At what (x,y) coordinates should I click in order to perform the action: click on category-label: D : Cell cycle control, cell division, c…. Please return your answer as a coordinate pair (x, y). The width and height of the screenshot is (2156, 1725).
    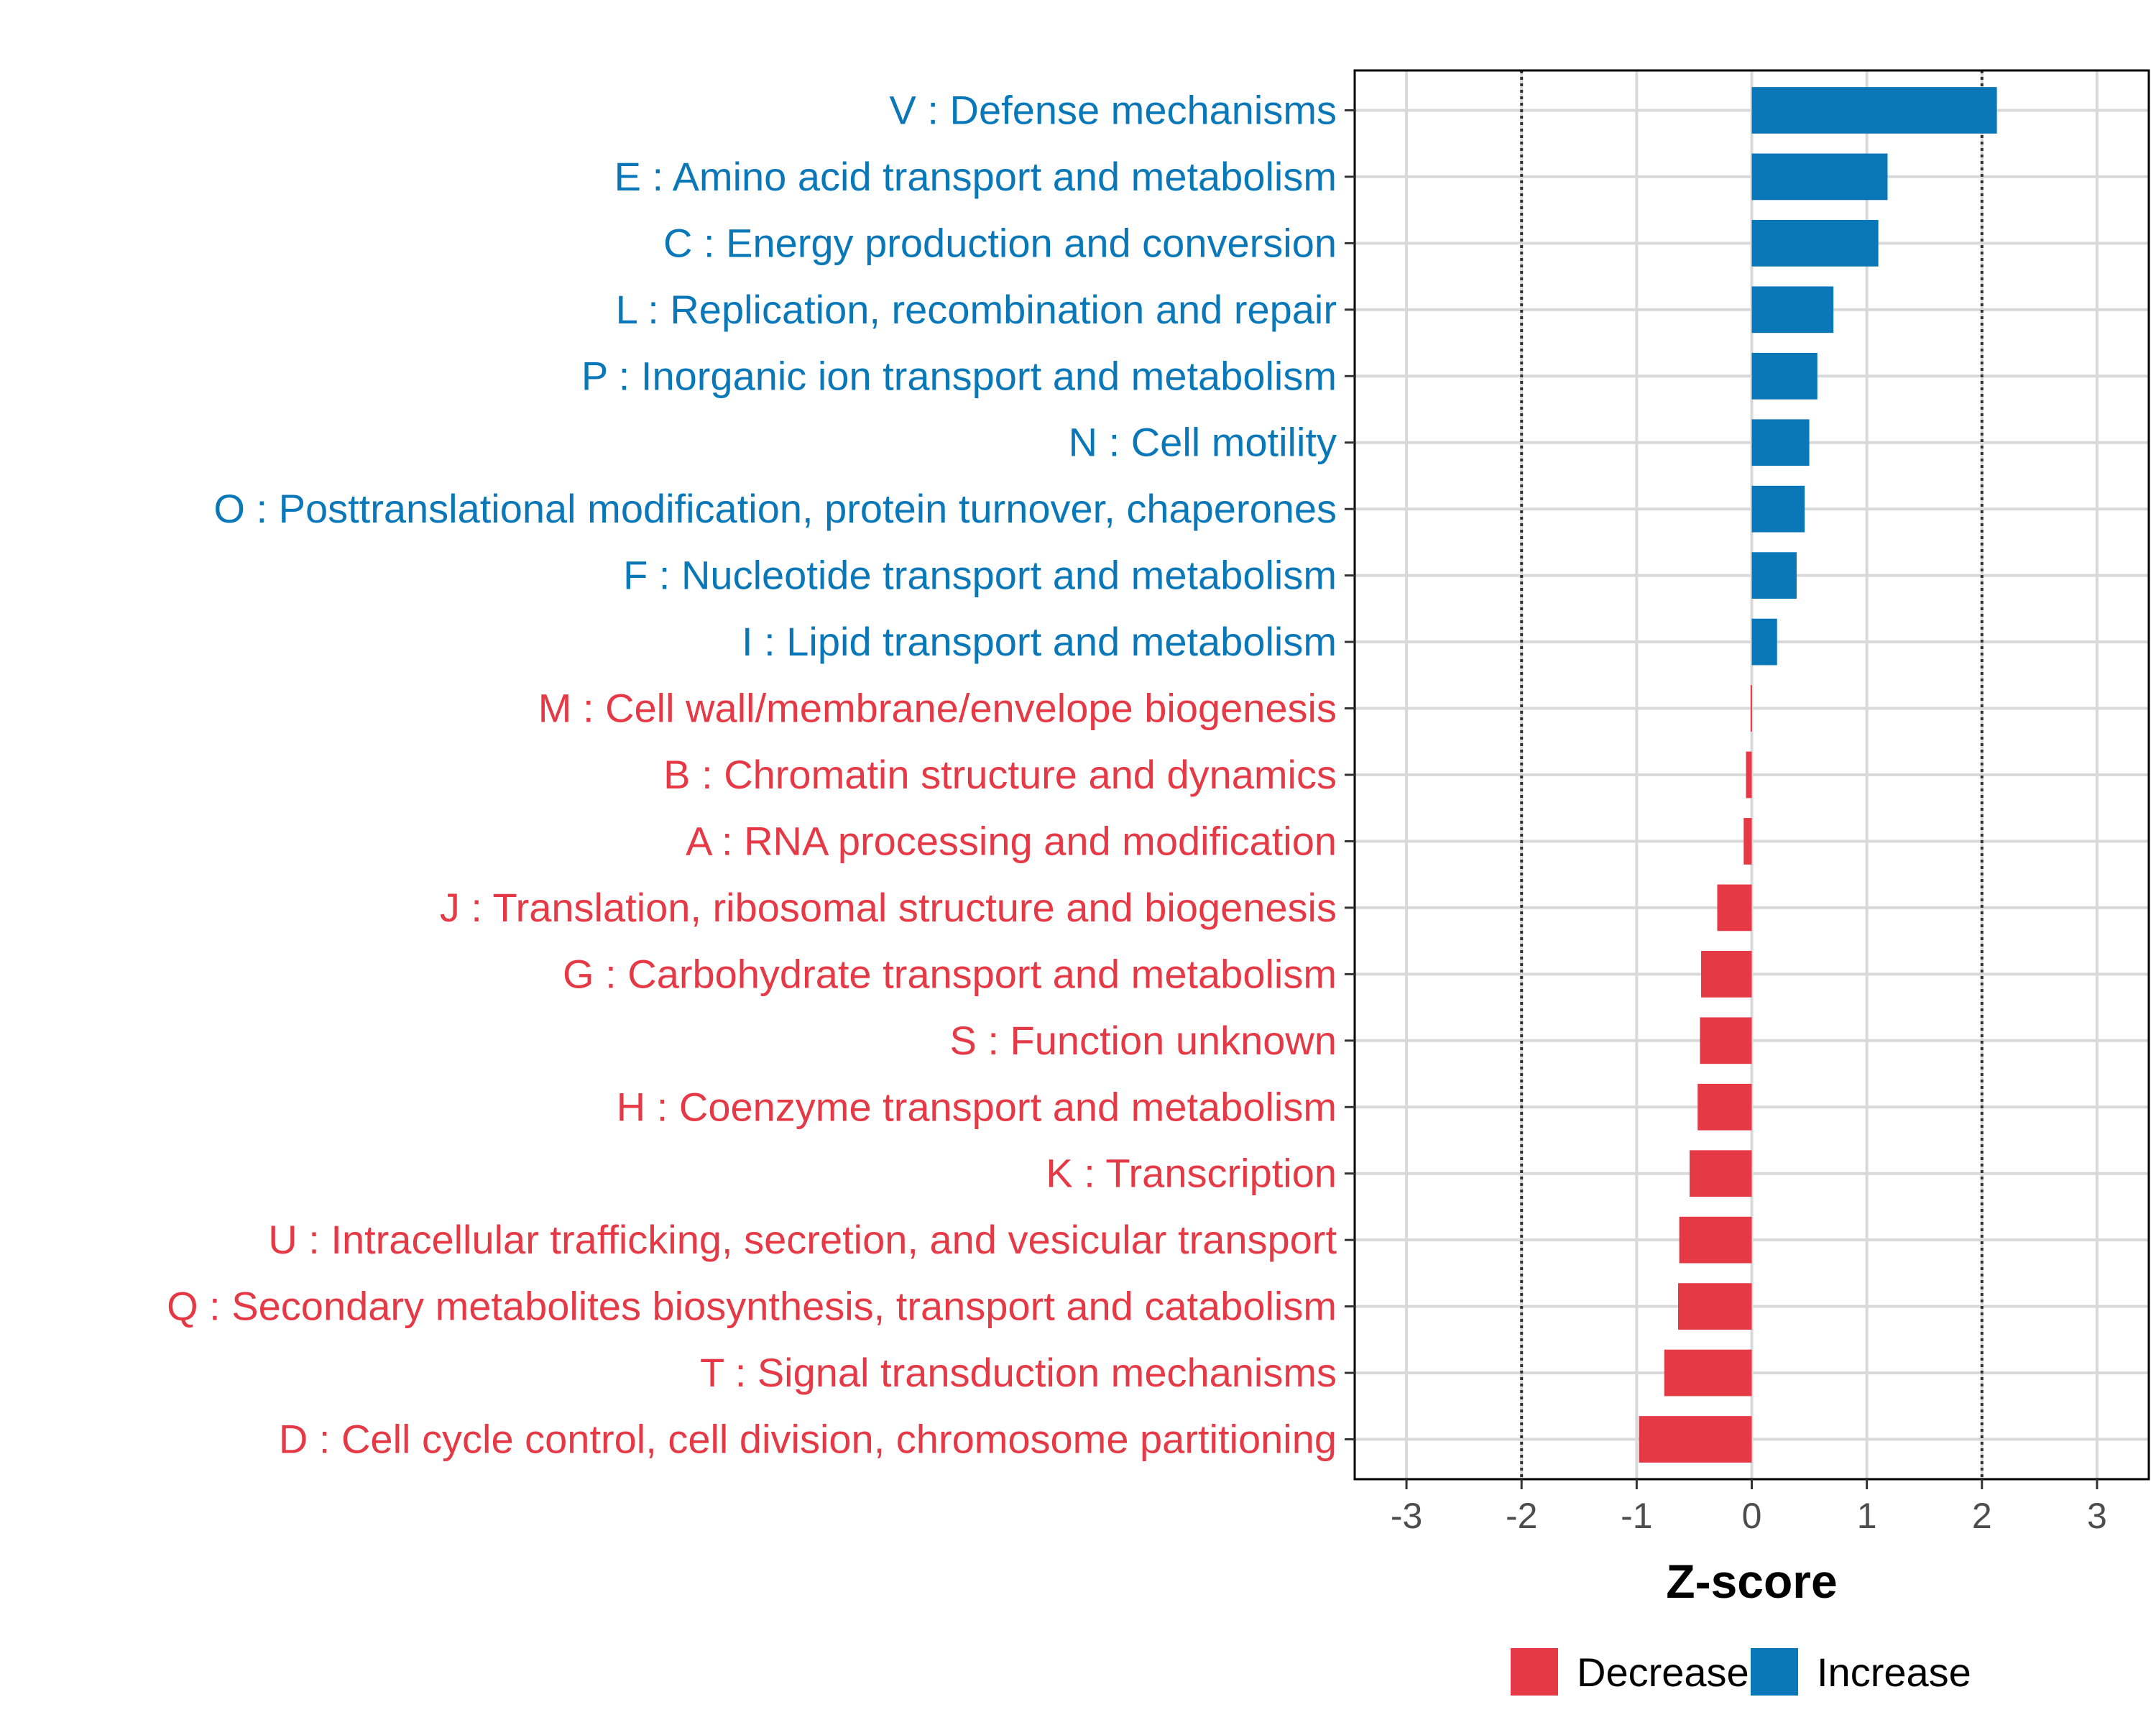
    Looking at the image, I should click on (808, 1439).